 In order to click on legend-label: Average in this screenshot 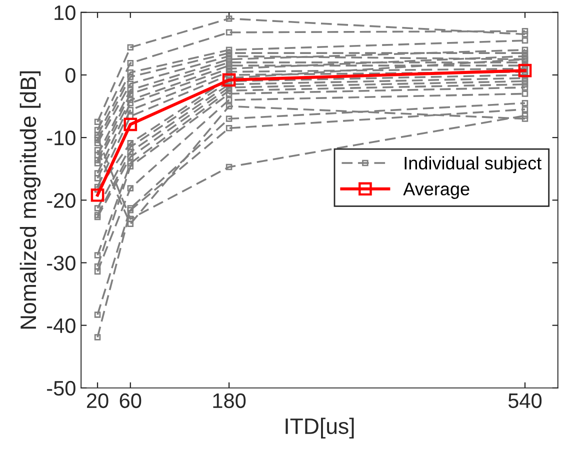, I will do `click(436, 190)`.